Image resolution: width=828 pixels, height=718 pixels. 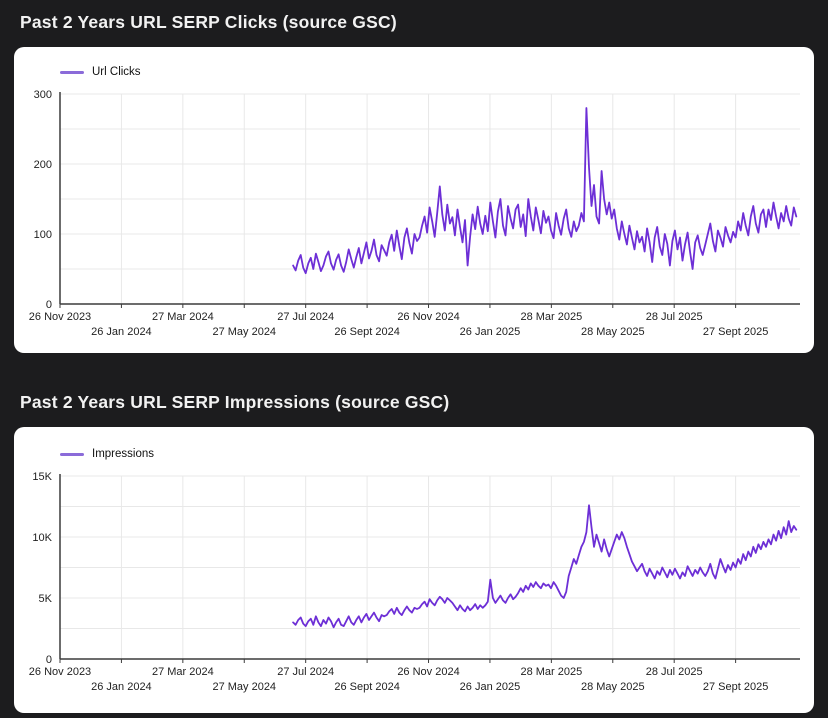 I want to click on legend-label: Url Clicks, so click(x=116, y=72).